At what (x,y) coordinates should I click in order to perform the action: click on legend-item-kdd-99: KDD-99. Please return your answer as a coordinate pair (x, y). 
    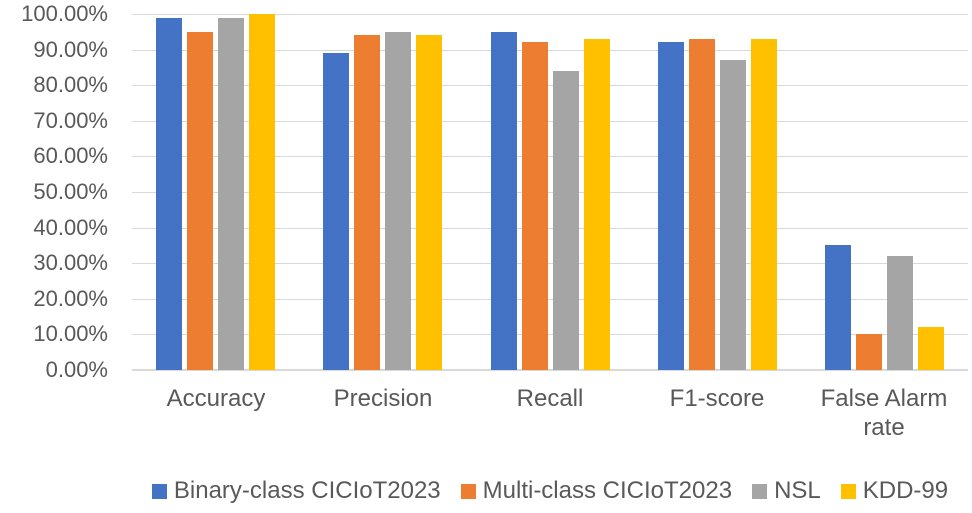
    Looking at the image, I should click on (894, 491).